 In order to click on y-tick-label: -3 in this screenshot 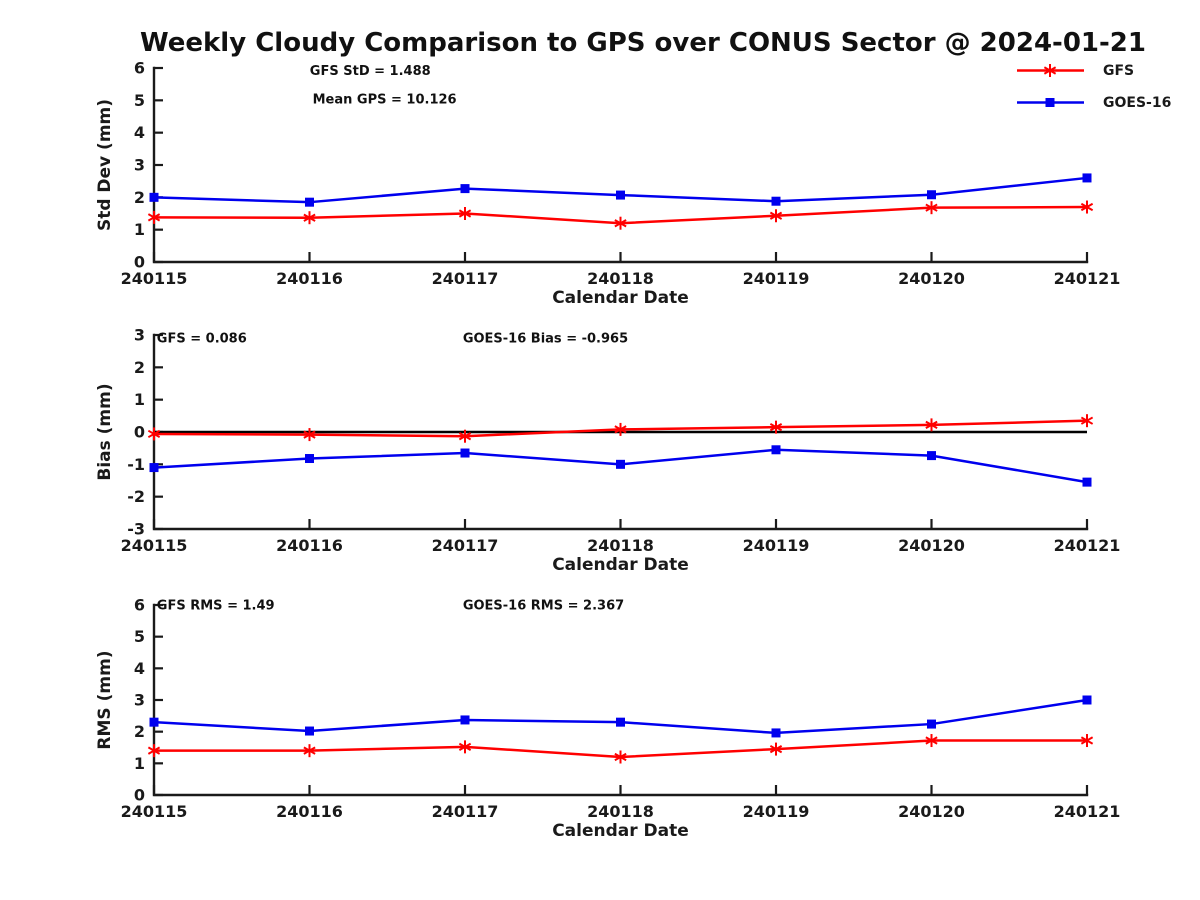, I will do `click(136, 529)`.